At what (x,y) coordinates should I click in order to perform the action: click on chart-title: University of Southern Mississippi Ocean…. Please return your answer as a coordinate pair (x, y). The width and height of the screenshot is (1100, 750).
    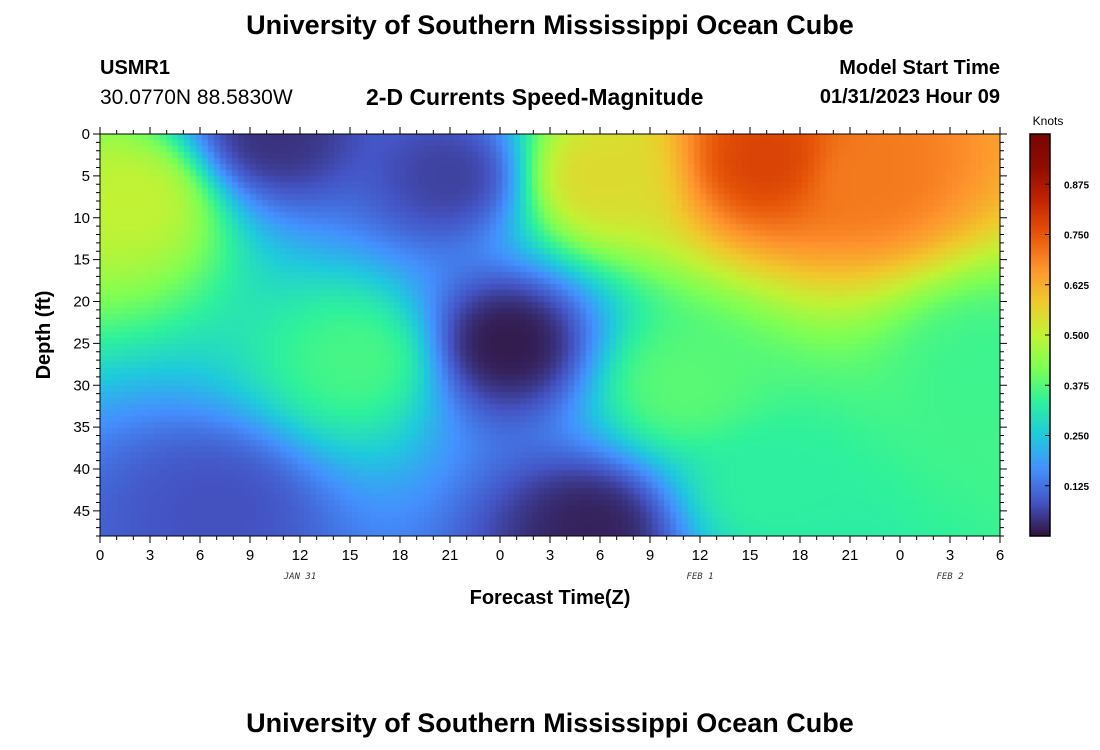
    Looking at the image, I should click on (550, 25).